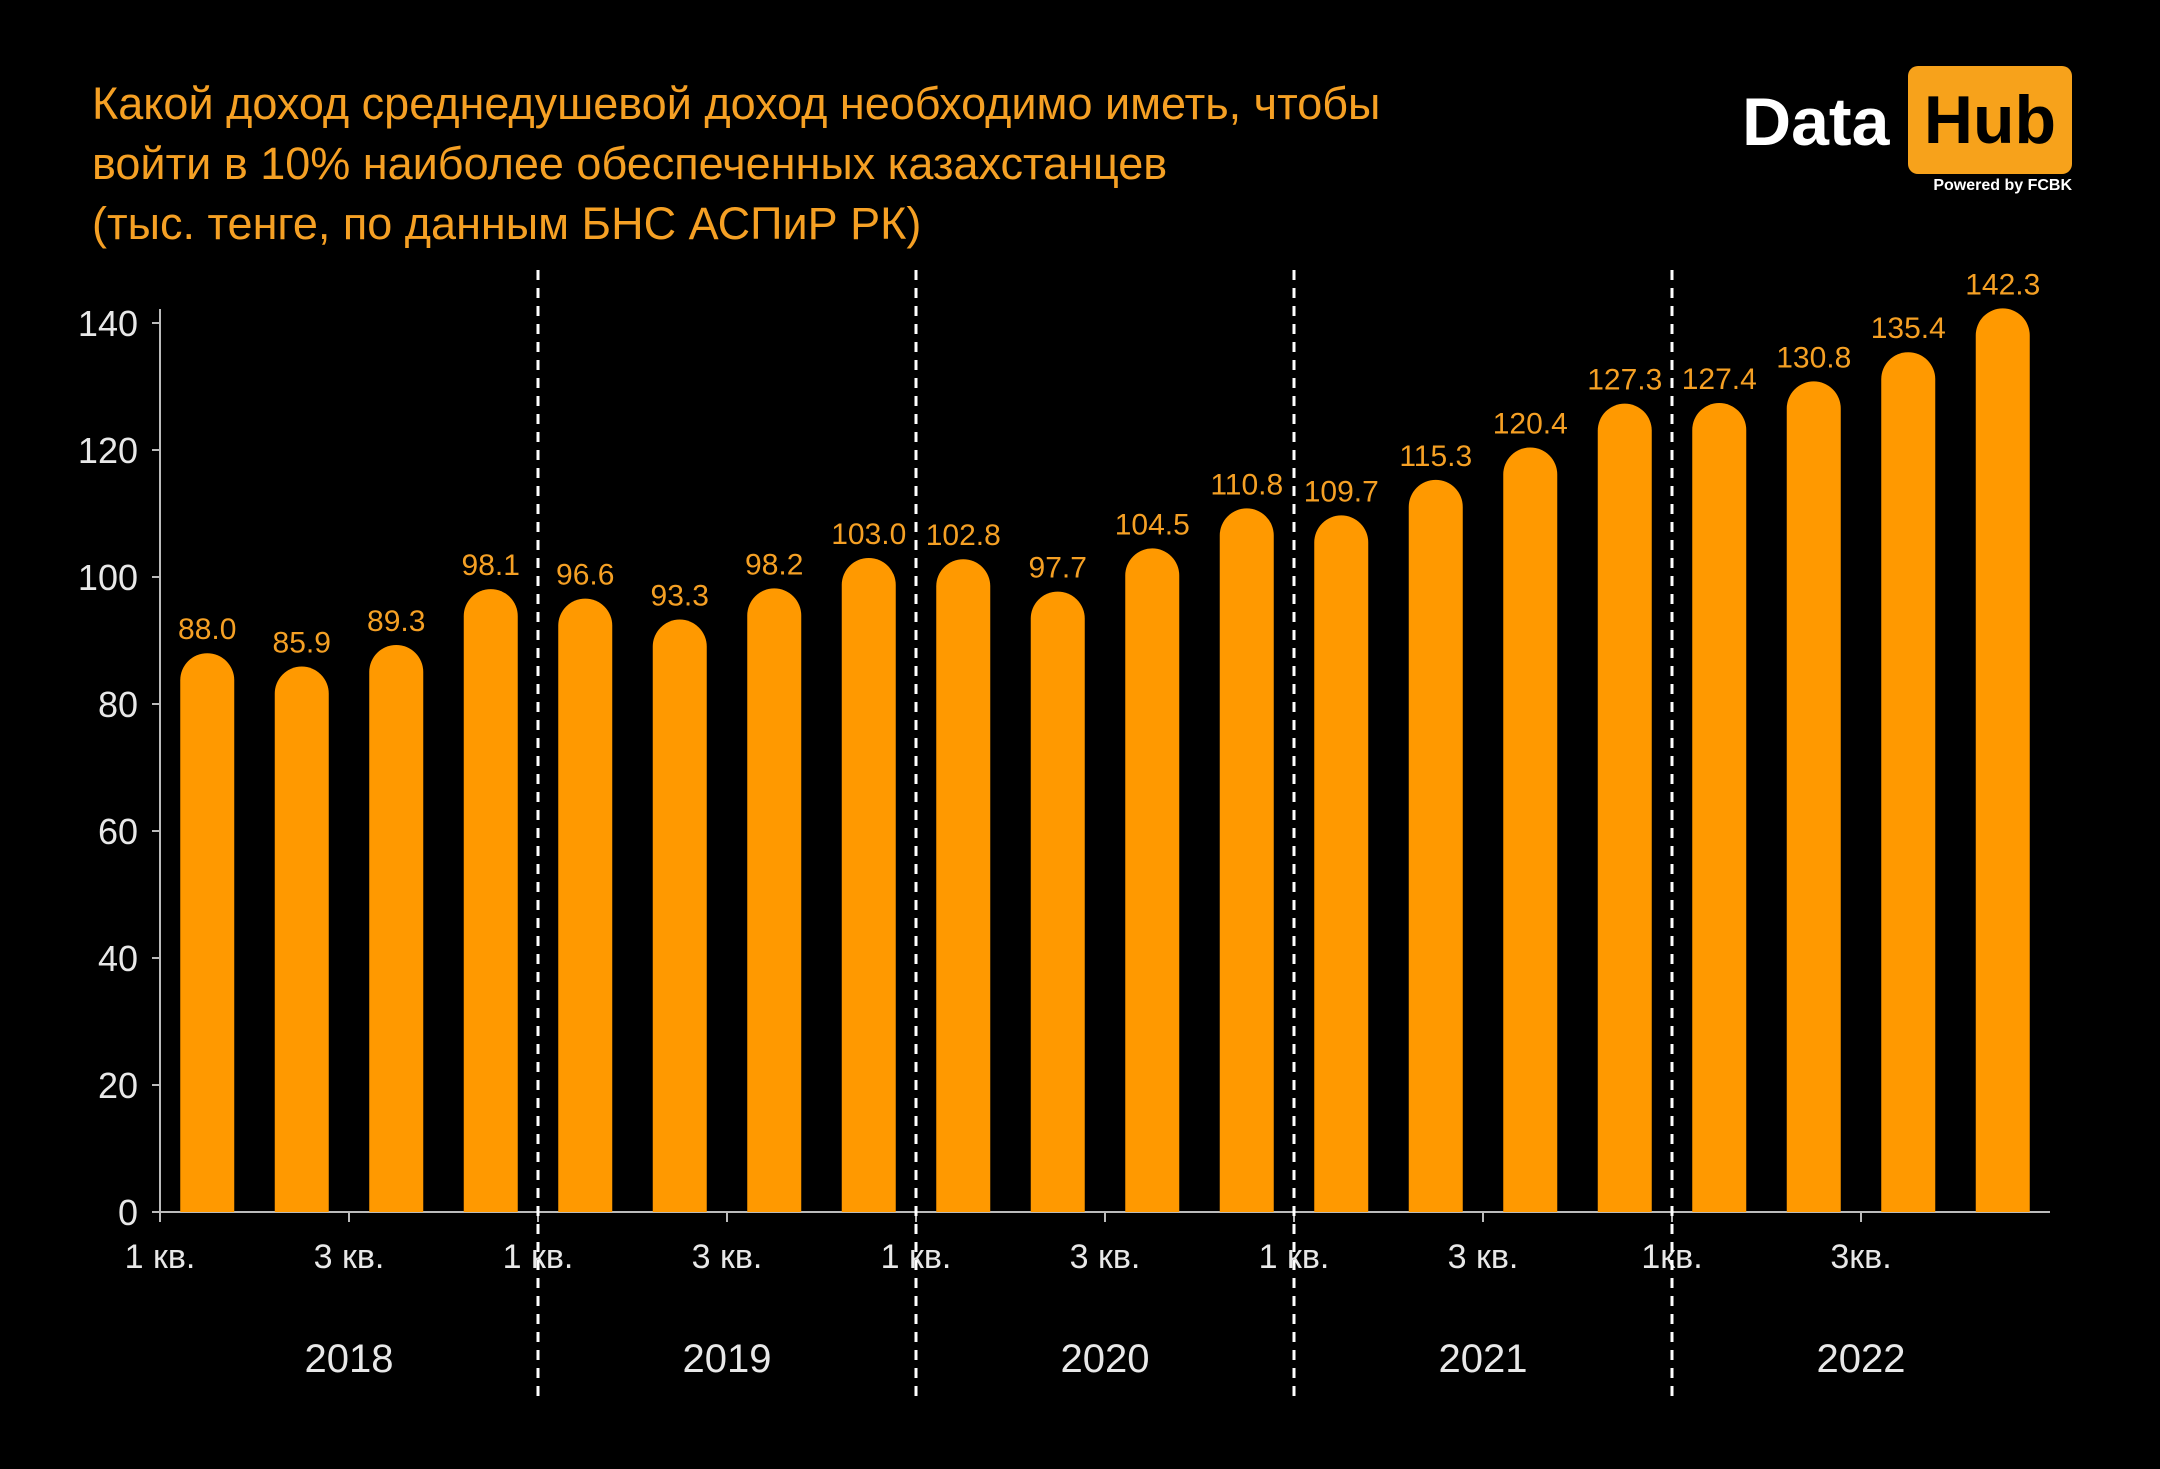 The height and width of the screenshot is (1469, 2160). I want to click on bar-value-label: 102.8, so click(963, 535).